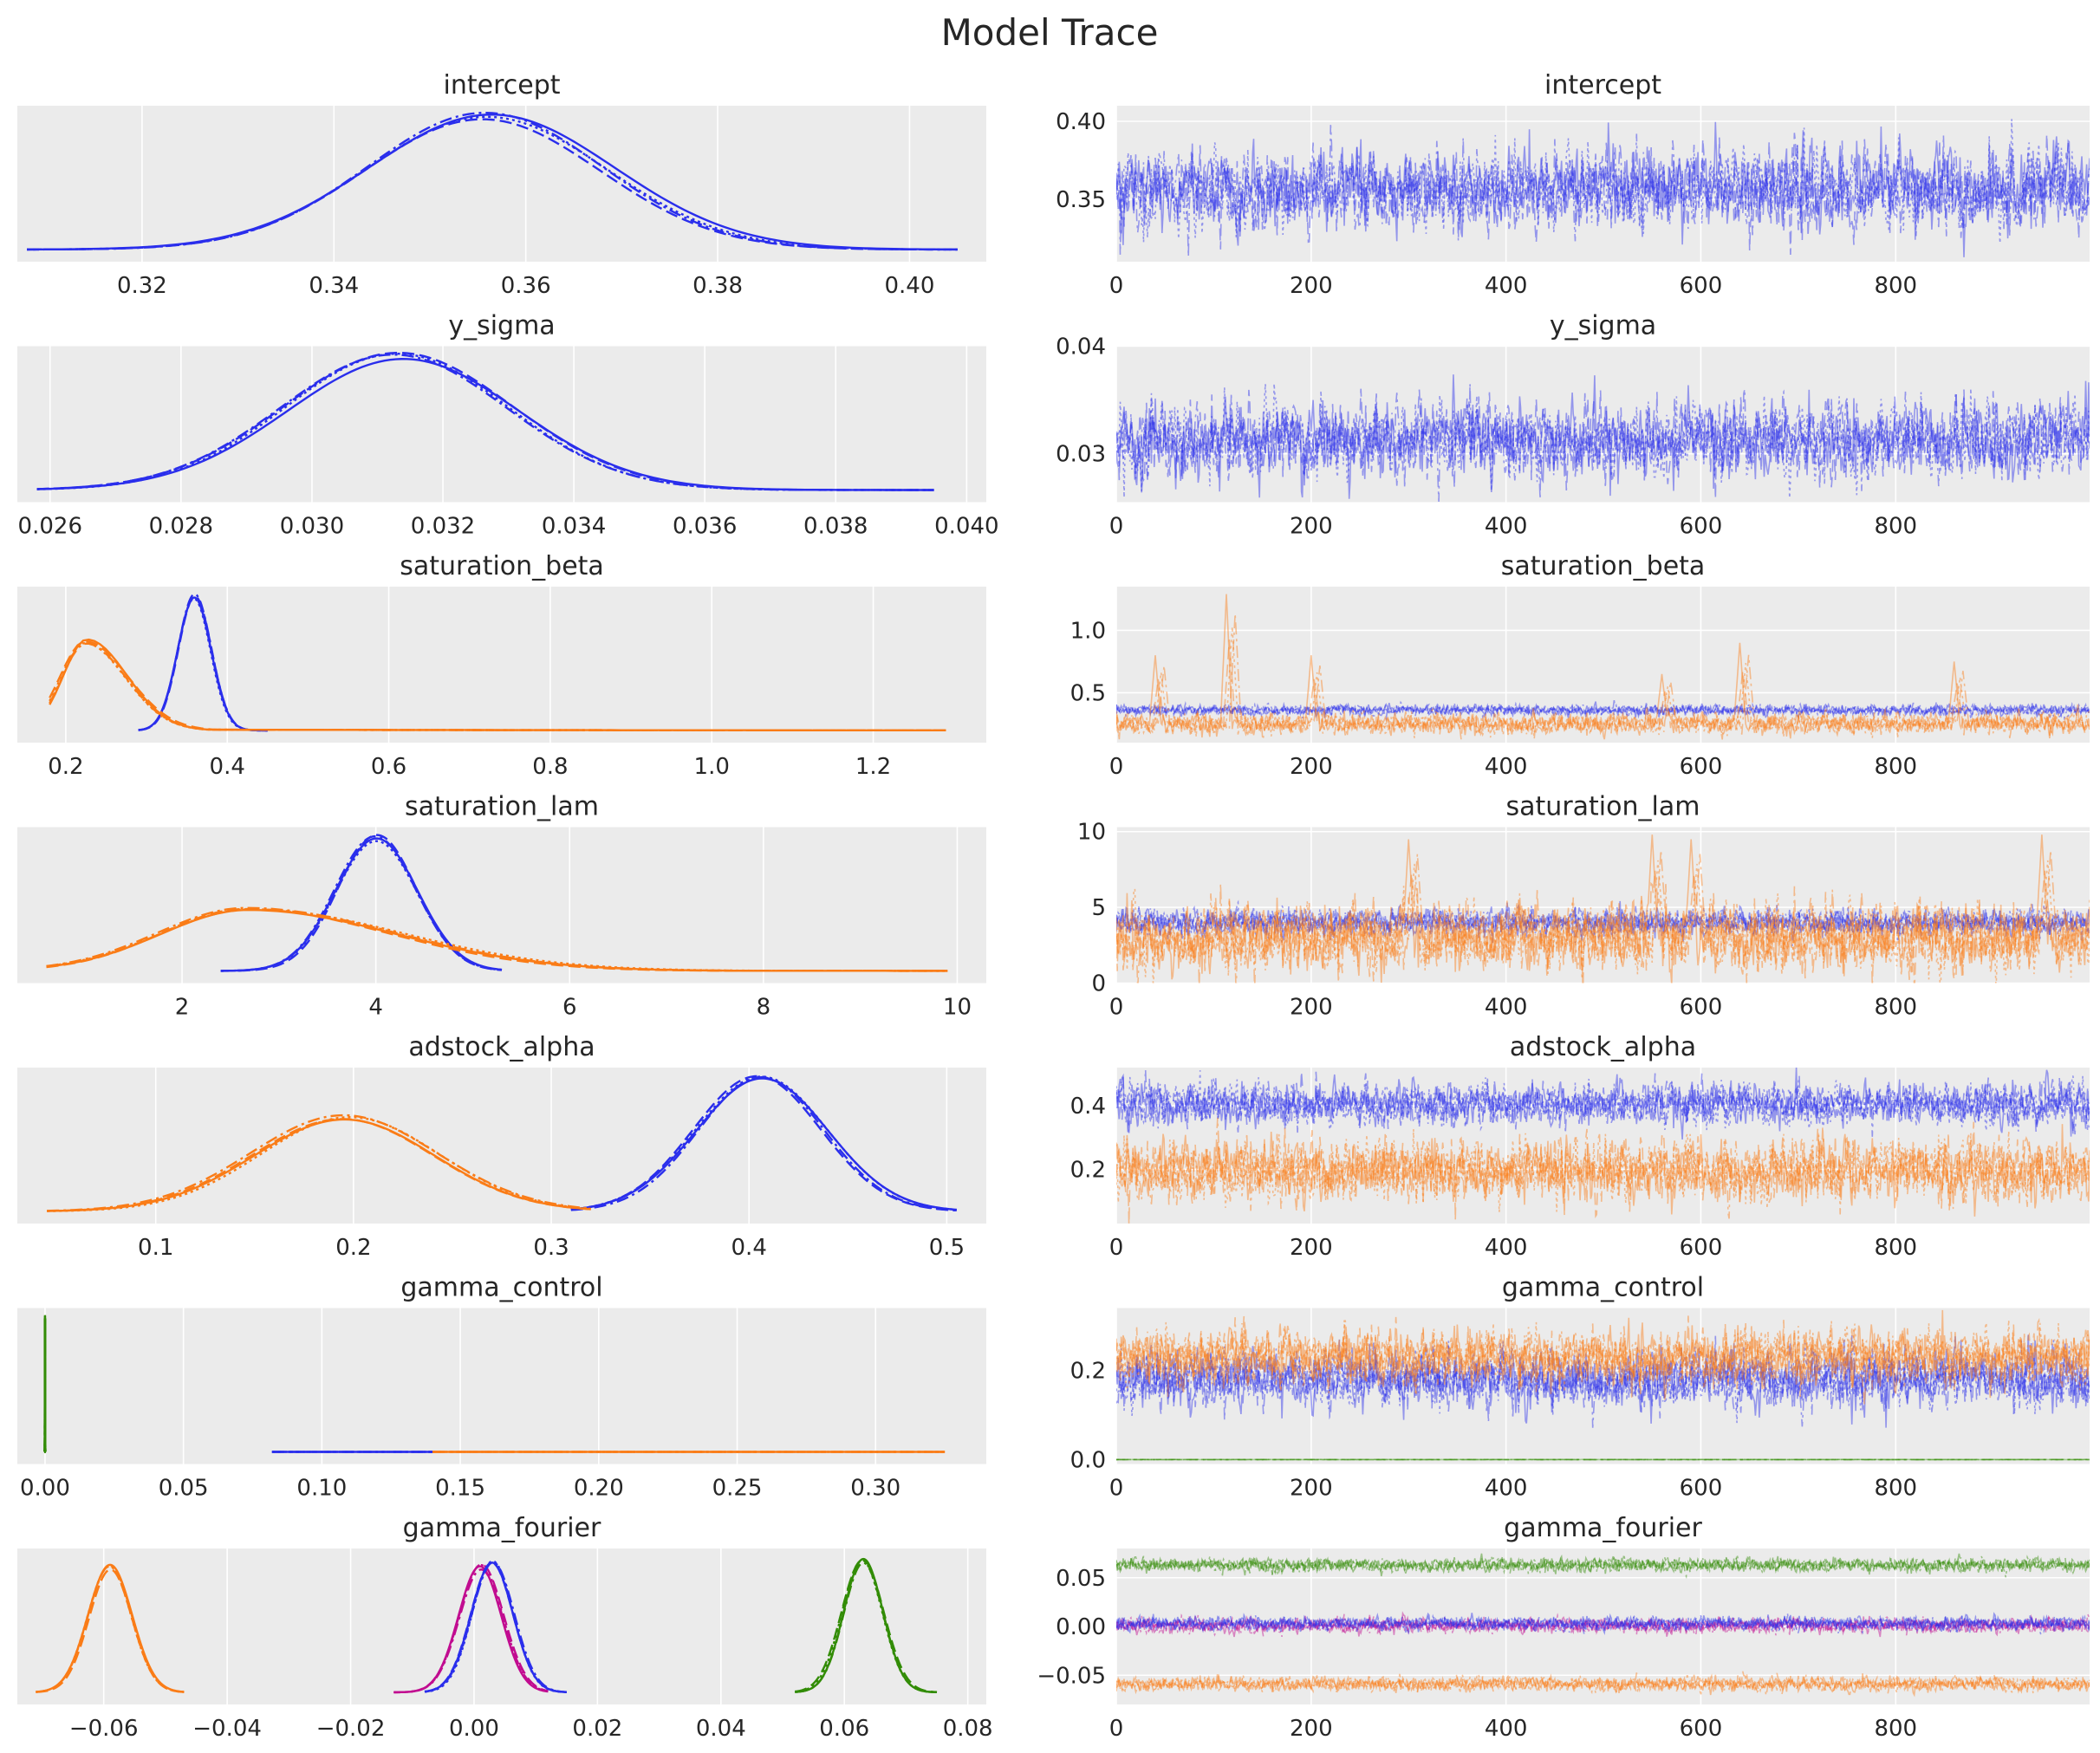 Image resolution: width=2100 pixels, height=1753 pixels. I want to click on x-tick-label: 0.15, so click(460, 1489).